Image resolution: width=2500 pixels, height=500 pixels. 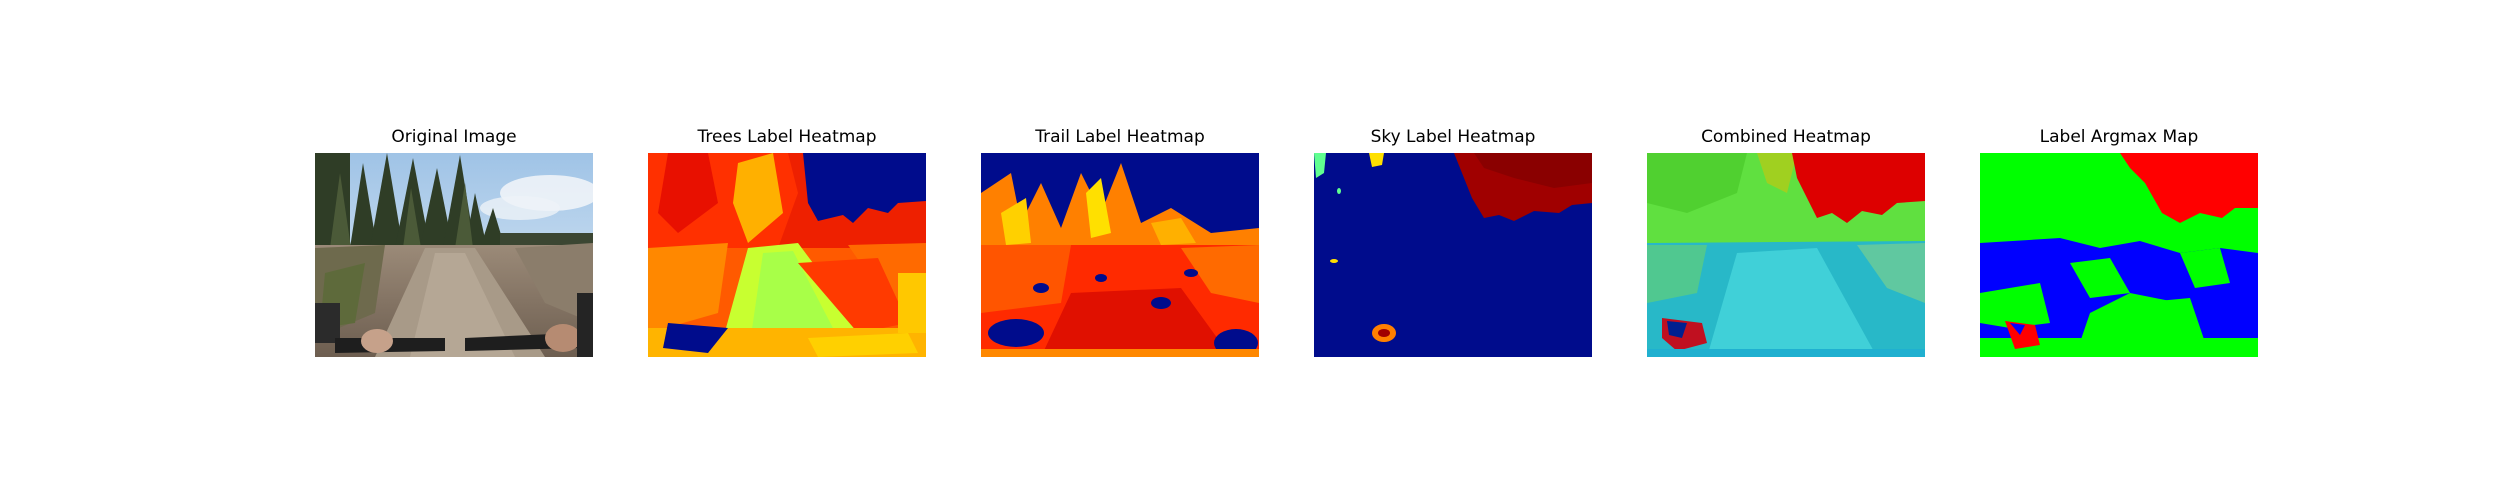 I want to click on sky-heatmap-image, so click(x=1453, y=255).